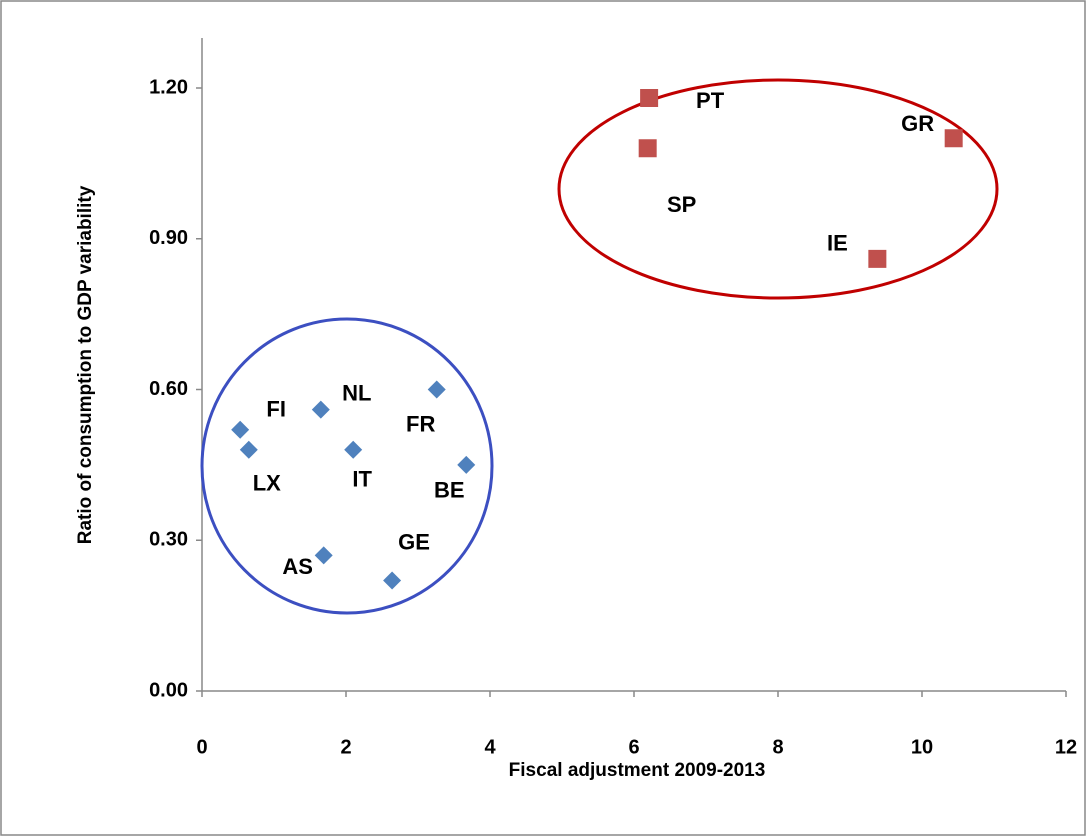 Image resolution: width=1086 pixels, height=836 pixels. Describe the element at coordinates (168, 690) in the screenshot. I see `y-tick-label: 0.00` at that location.